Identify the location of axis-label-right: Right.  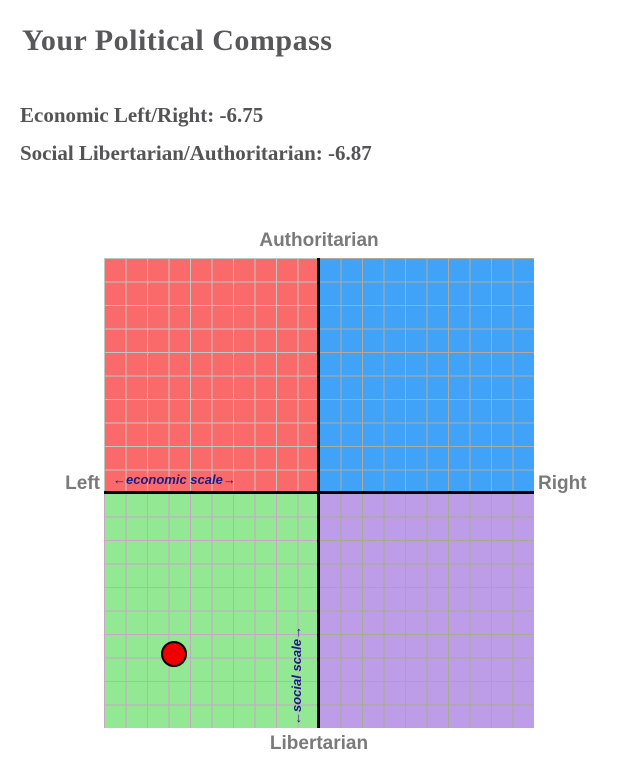
(562, 483).